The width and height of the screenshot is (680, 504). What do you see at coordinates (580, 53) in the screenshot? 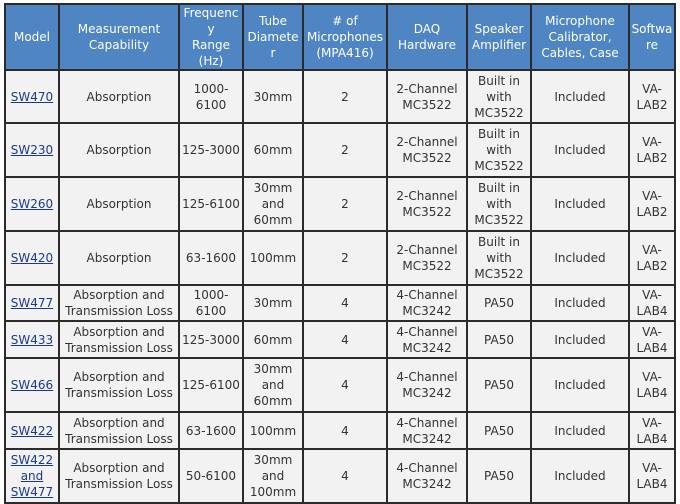
I see `header-text: Cables, Case` at bounding box center [580, 53].